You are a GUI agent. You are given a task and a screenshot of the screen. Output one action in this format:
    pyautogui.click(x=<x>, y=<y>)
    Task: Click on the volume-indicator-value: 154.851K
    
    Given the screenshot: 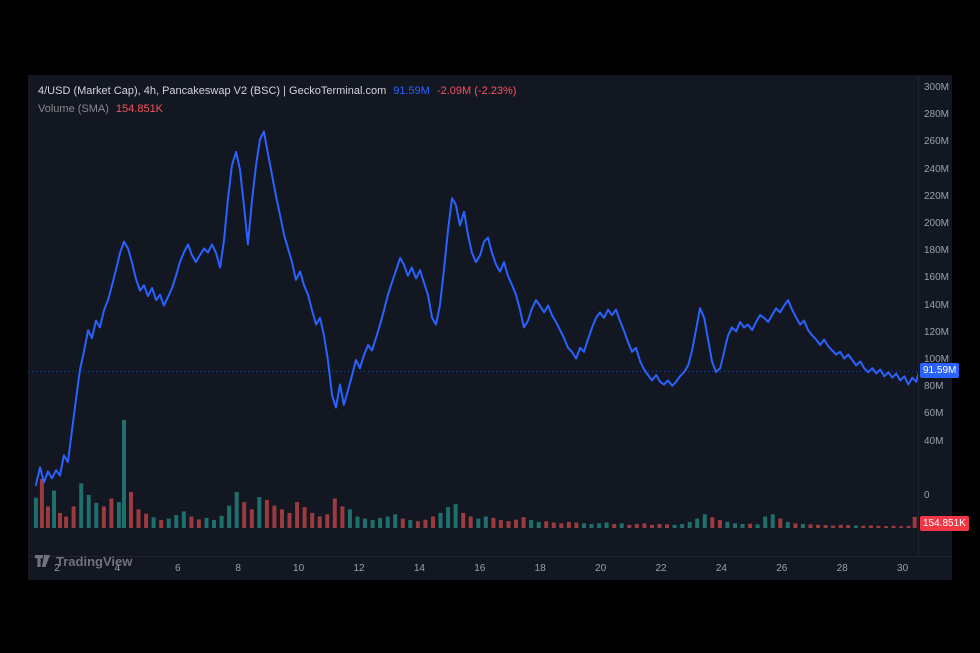 What is the action you would take?
    pyautogui.click(x=139, y=109)
    